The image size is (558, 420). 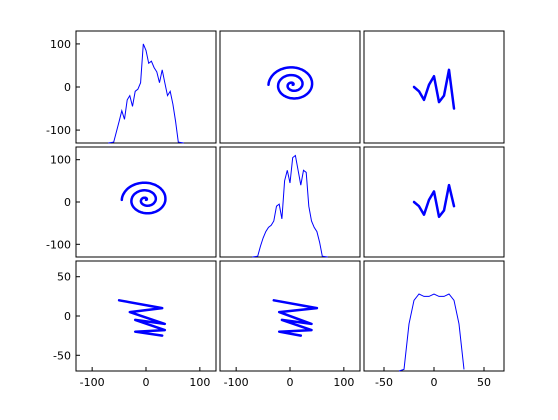 I want to click on y-tick-label: -50, so click(x=62, y=355).